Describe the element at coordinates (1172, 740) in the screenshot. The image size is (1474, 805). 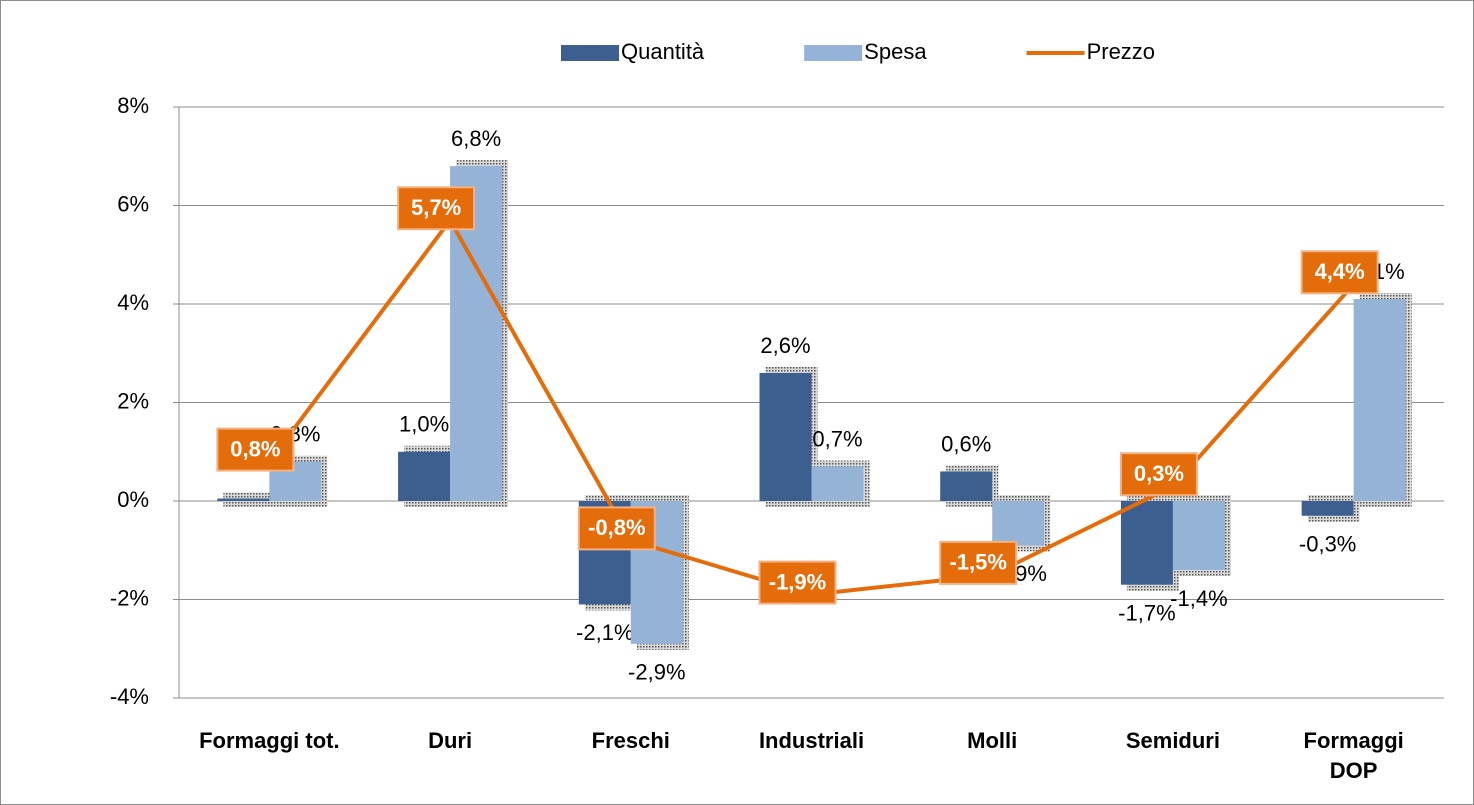
I see `x-tick-label: Semiduri` at that location.